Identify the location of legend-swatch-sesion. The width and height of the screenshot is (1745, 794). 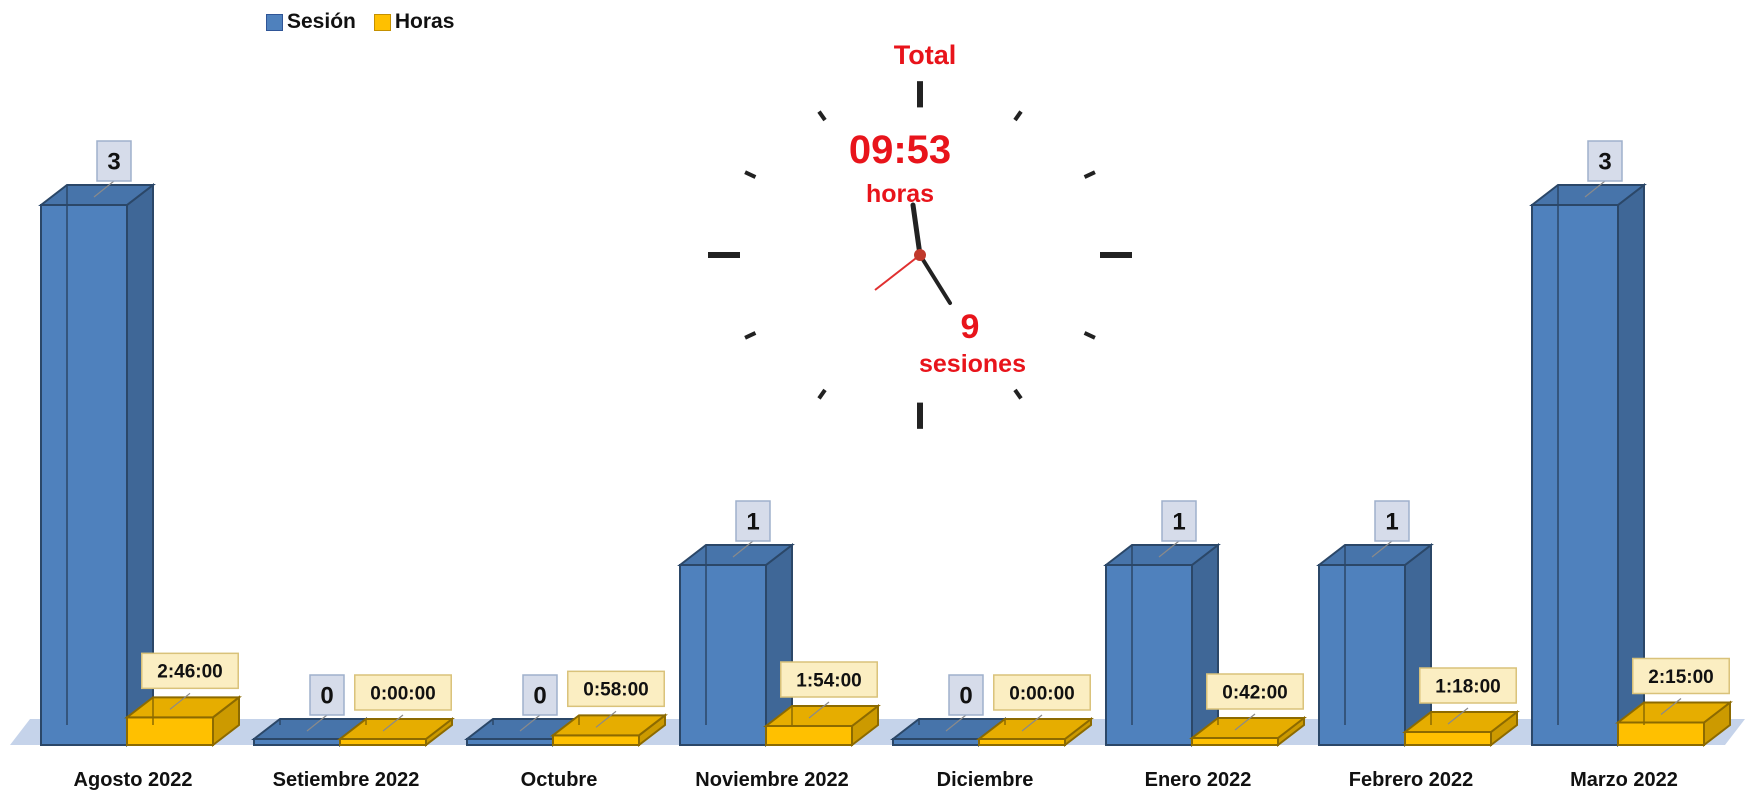
(274, 22).